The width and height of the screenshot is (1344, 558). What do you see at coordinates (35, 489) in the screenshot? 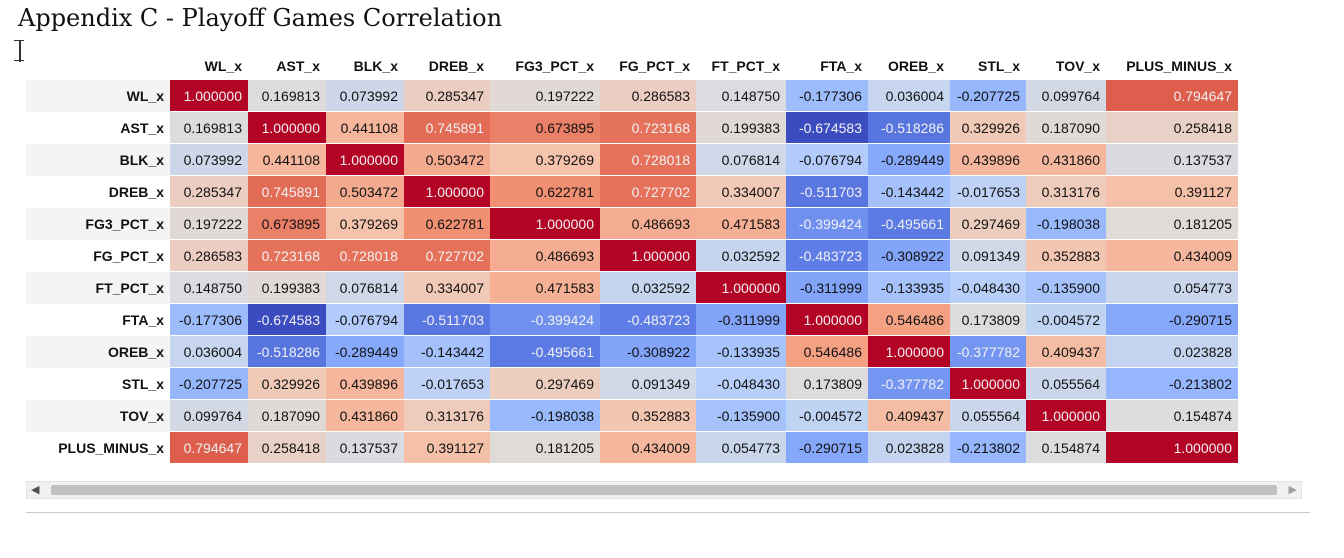
I see `scroll-left-icon: ◀` at bounding box center [35, 489].